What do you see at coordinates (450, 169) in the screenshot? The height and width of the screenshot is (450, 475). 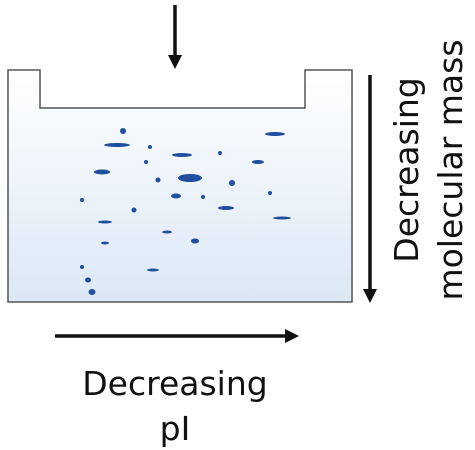 I see `mass-label-line: molecular mass` at bounding box center [450, 169].